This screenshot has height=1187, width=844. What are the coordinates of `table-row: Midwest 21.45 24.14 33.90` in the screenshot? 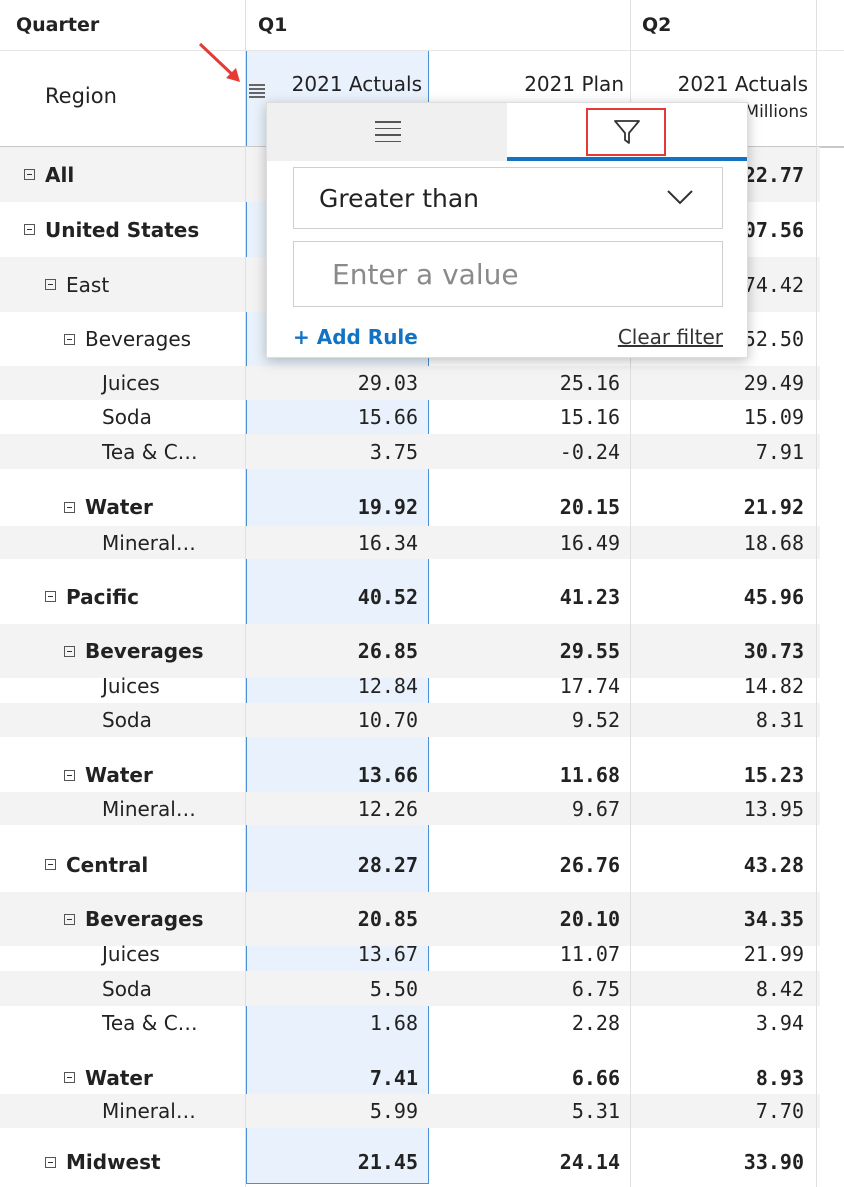 It's located at (410, 1162).